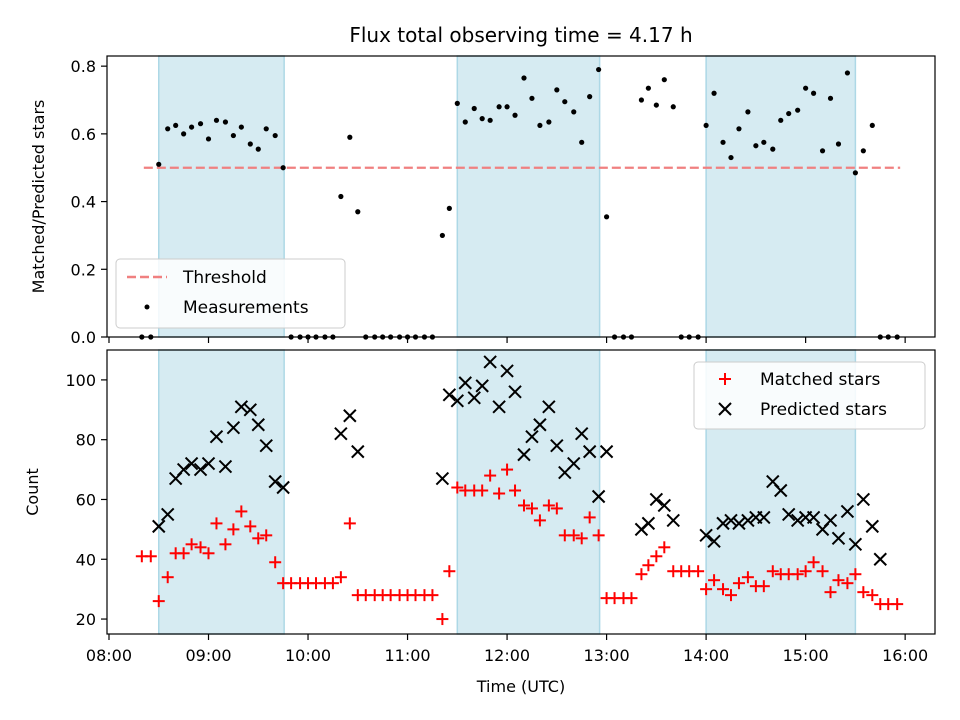 The height and width of the screenshot is (720, 960). Describe the element at coordinates (607, 655) in the screenshot. I see `x-tick-label: 13:00` at that location.